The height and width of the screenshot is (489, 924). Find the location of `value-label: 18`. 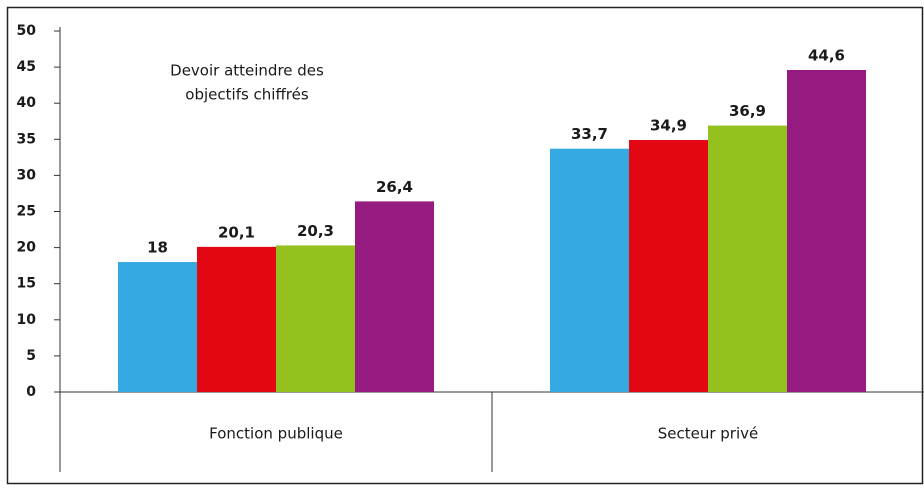

value-label: 18 is located at coordinates (157, 248).